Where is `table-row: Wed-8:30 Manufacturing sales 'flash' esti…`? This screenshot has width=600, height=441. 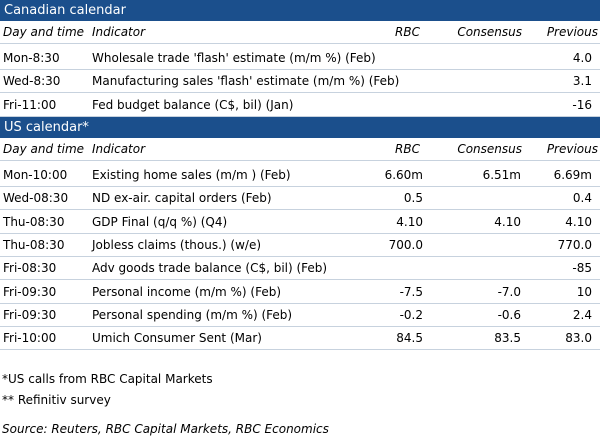
table-row: Wed-8:30 Manufacturing sales 'flash' esti… is located at coordinates (300, 82).